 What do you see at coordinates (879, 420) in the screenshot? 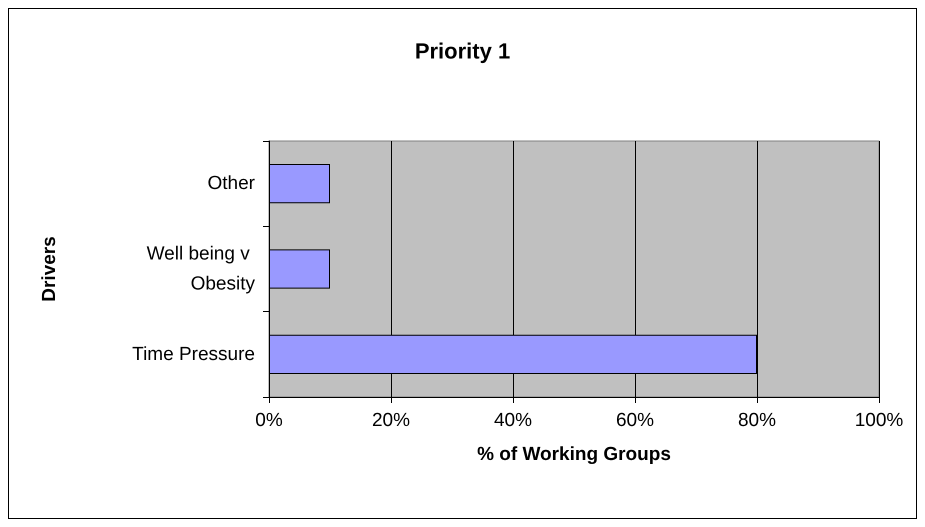
I see `x-tick-label: 100%` at bounding box center [879, 420].